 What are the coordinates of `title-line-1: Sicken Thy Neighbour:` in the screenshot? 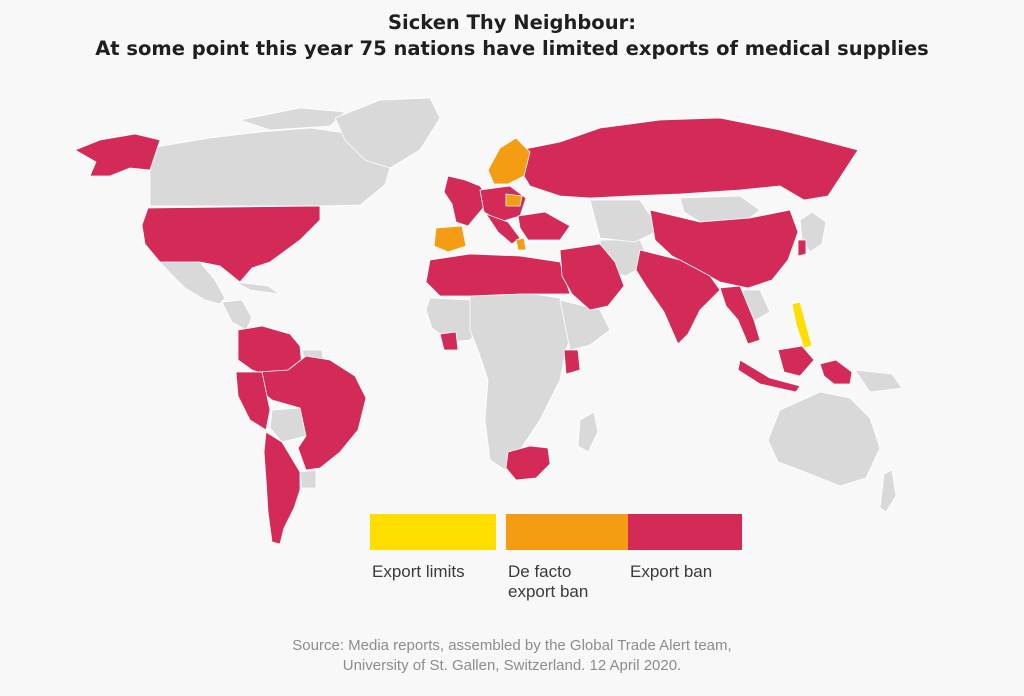 It's located at (512, 22).